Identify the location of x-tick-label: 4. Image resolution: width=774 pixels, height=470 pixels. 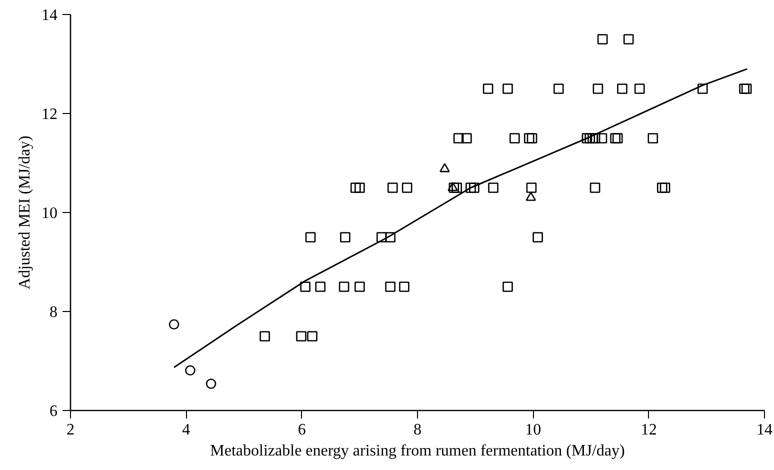
(186, 430).